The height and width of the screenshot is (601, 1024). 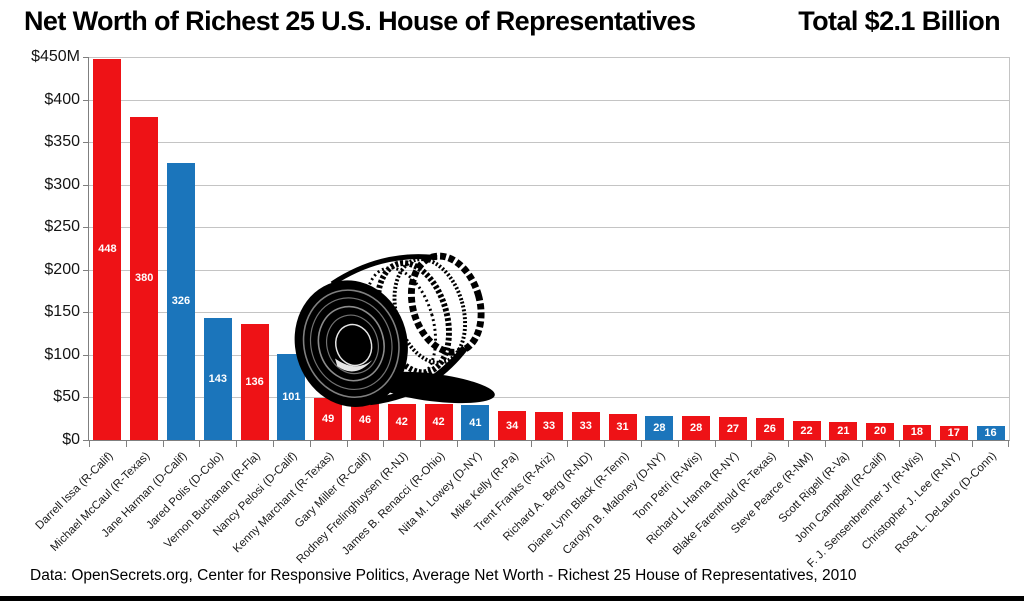 I want to click on bar-slot: 26 Blake Farenthold (R-Texas), so click(x=729, y=307).